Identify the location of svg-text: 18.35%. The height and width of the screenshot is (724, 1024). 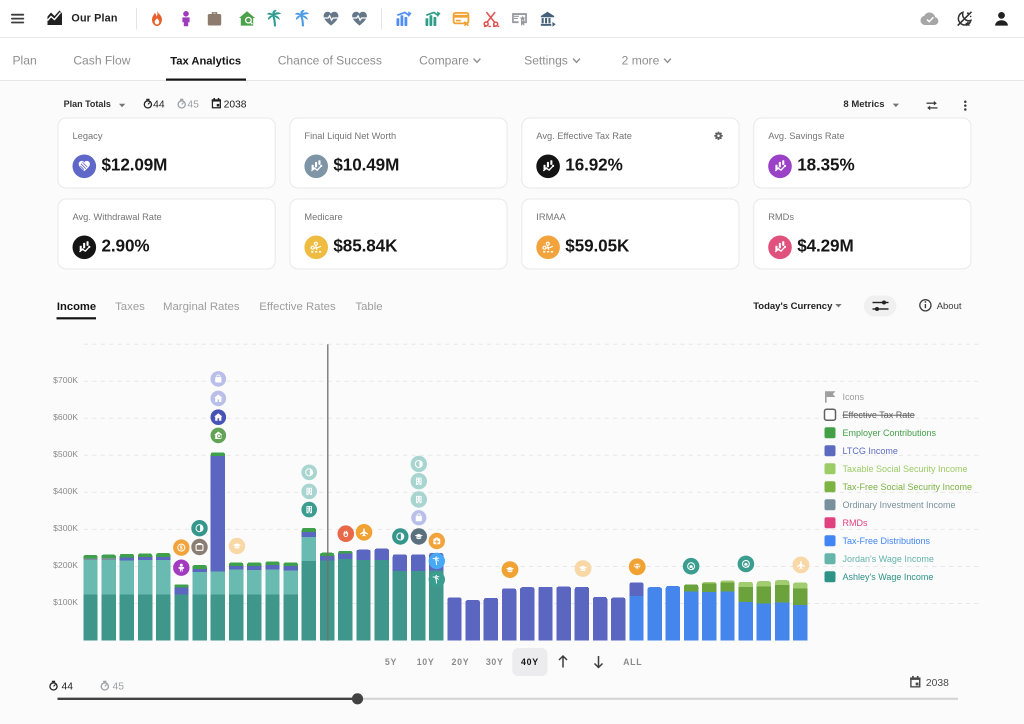
(825, 164).